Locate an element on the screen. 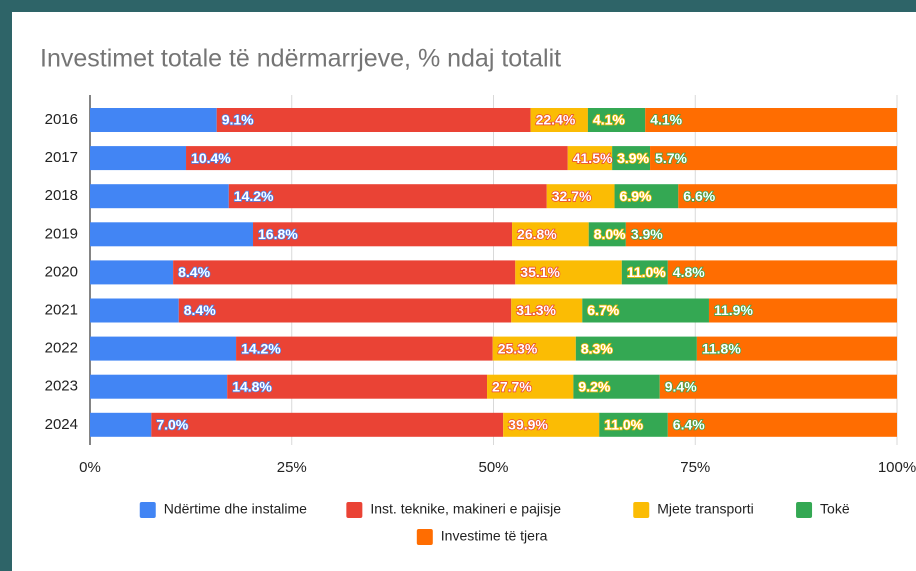 This screenshot has height=571, width=916. bar-label: 39.9% is located at coordinates (528, 425).